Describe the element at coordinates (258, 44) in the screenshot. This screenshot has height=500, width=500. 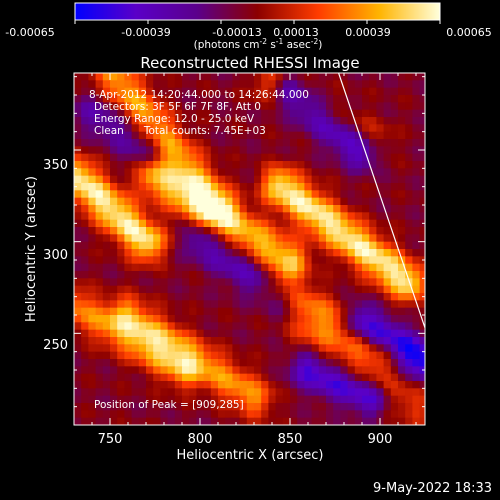
I see `colorbar-units: (photons cm-2 s-1 asec-2)` at that location.